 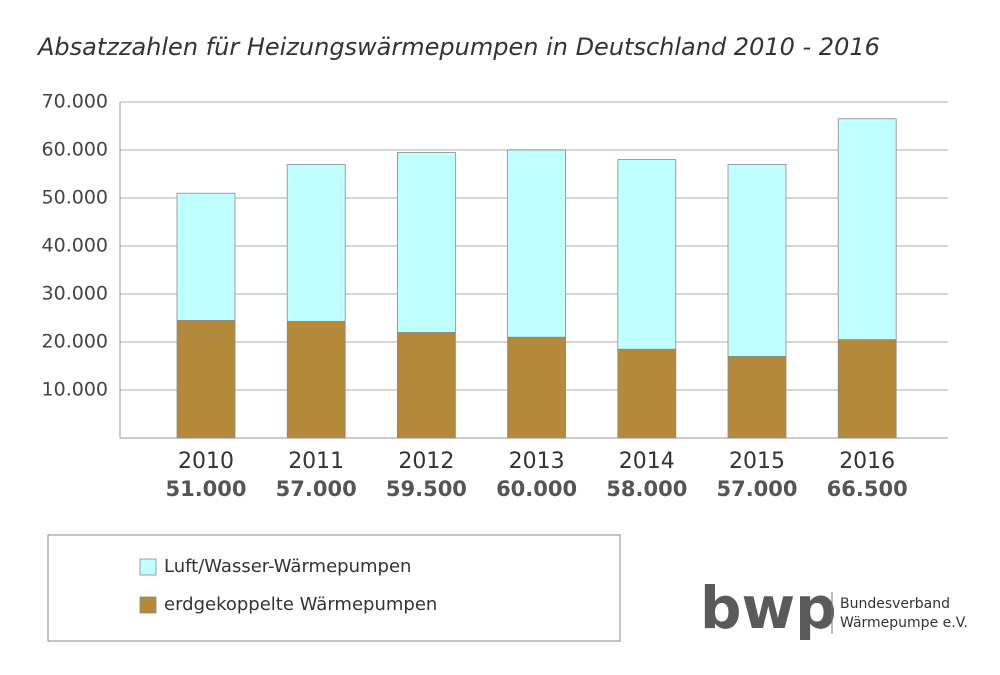 What do you see at coordinates (904, 623) in the screenshot?
I see `logo-line2: Wärmepumpe e.V.` at bounding box center [904, 623].